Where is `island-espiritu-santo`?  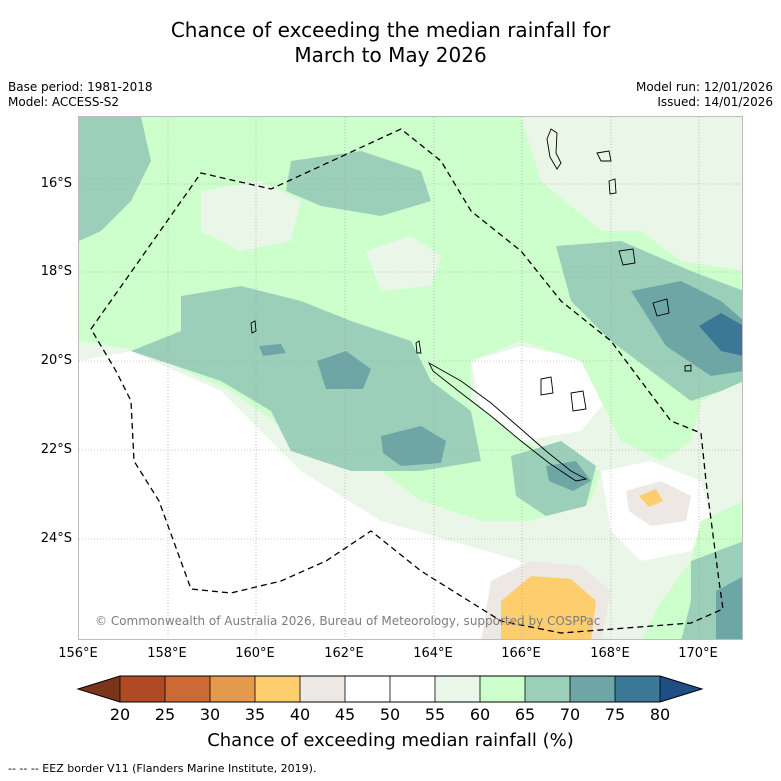 island-espiritu-santo is located at coordinates (554, 149).